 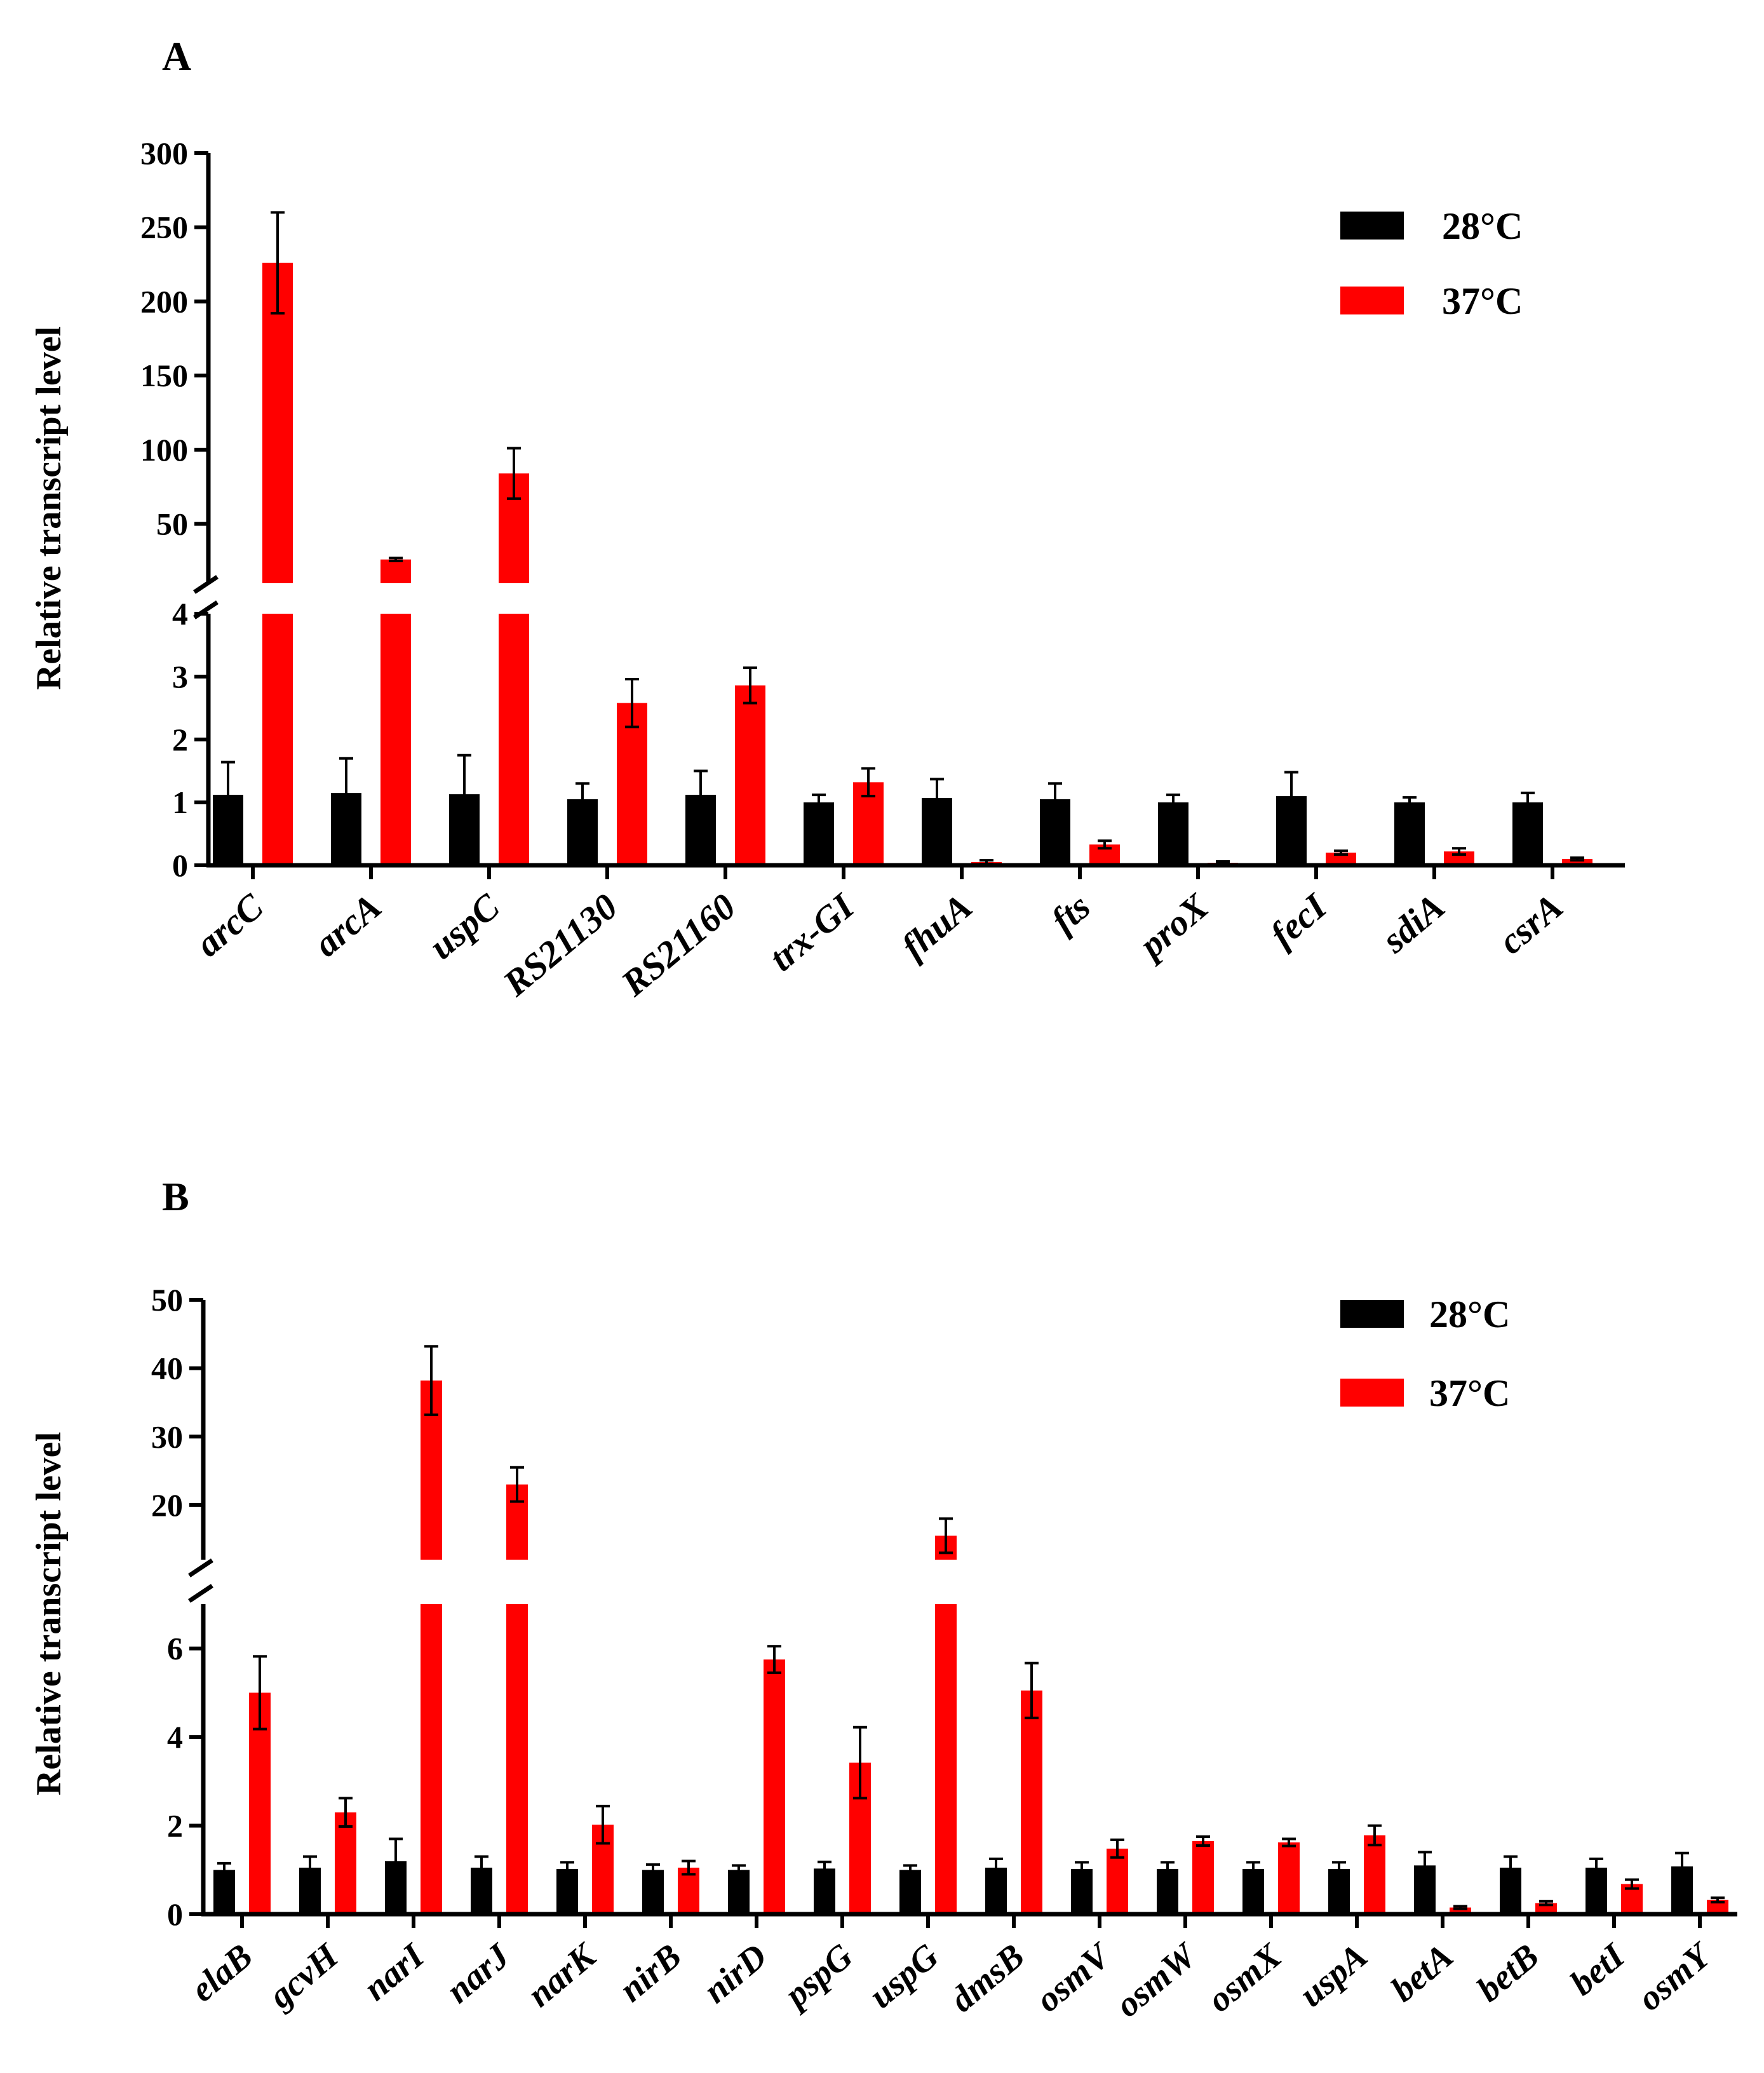 What do you see at coordinates (164, 375) in the screenshot?
I see `y-tick-label: 150` at bounding box center [164, 375].